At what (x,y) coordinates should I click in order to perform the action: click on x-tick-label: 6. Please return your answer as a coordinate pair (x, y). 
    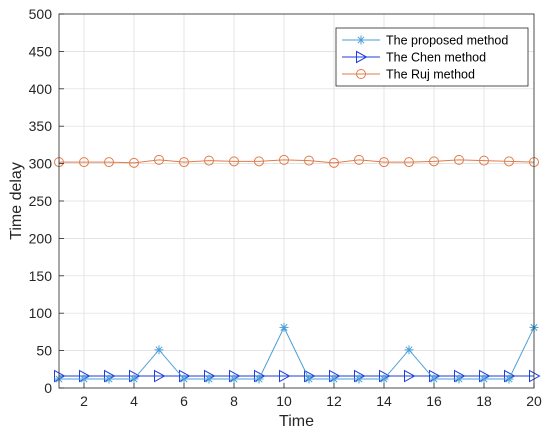
    Looking at the image, I should click on (184, 401).